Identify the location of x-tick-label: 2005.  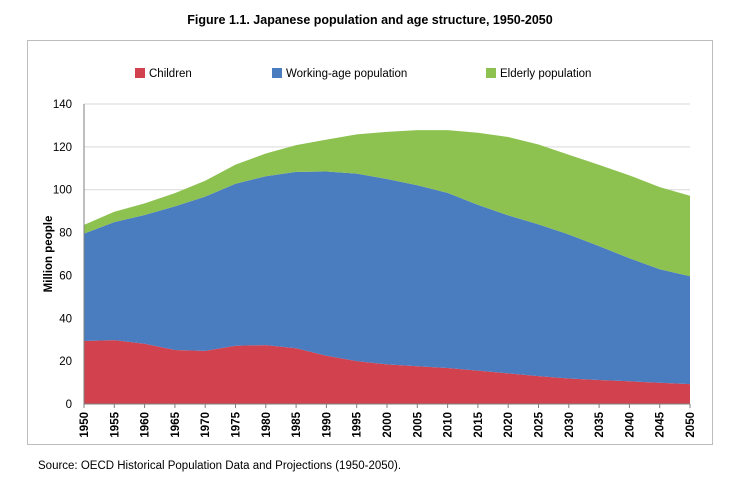
(418, 424).